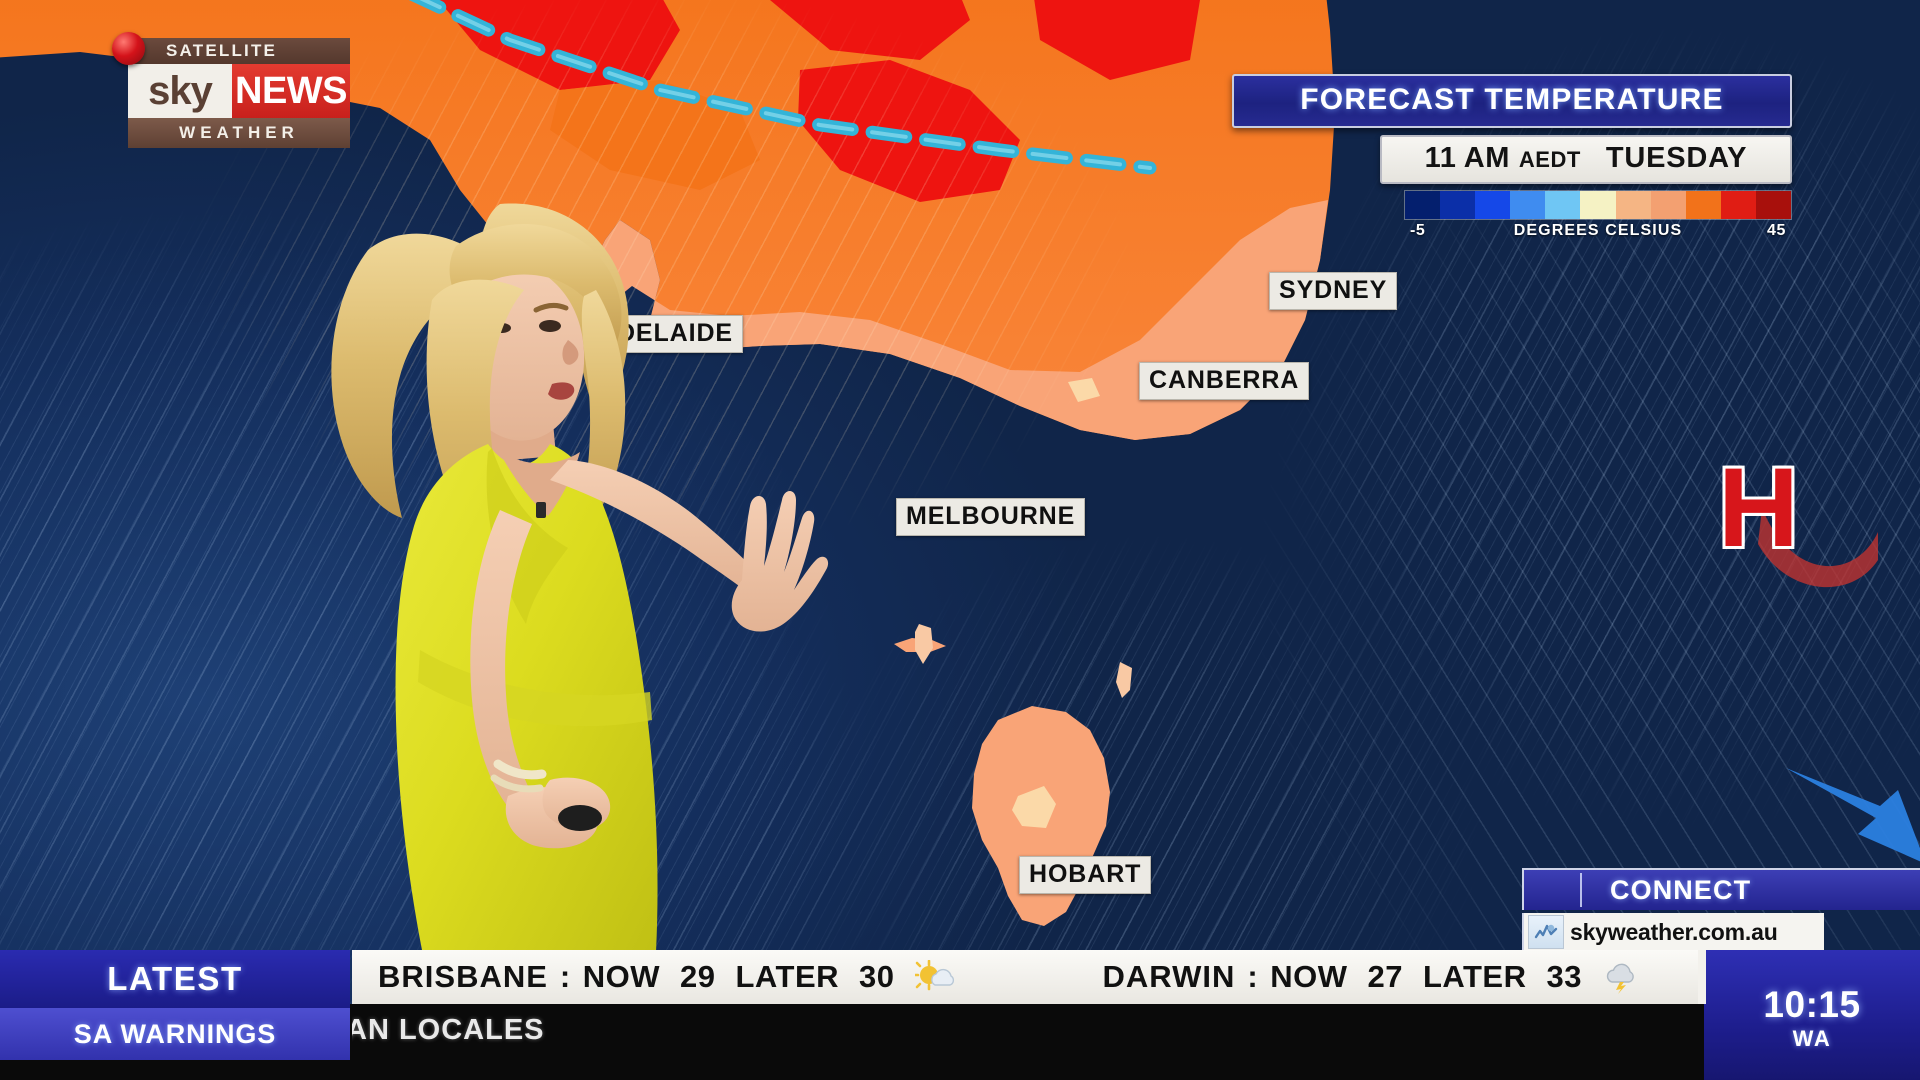 The height and width of the screenshot is (1080, 1920). I want to click on ticker-city-name: DARWIN, so click(1169, 976).